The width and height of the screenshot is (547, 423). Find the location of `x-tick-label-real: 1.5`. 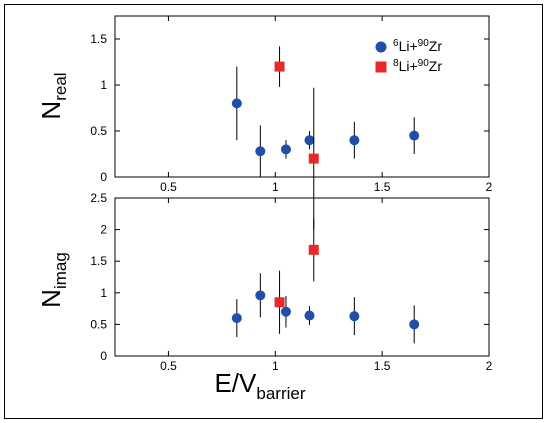

x-tick-label-real: 1.5 is located at coordinates (382, 187).